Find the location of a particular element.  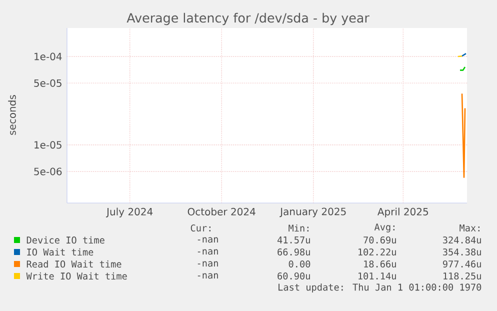

text: Max: is located at coordinates (470, 228).